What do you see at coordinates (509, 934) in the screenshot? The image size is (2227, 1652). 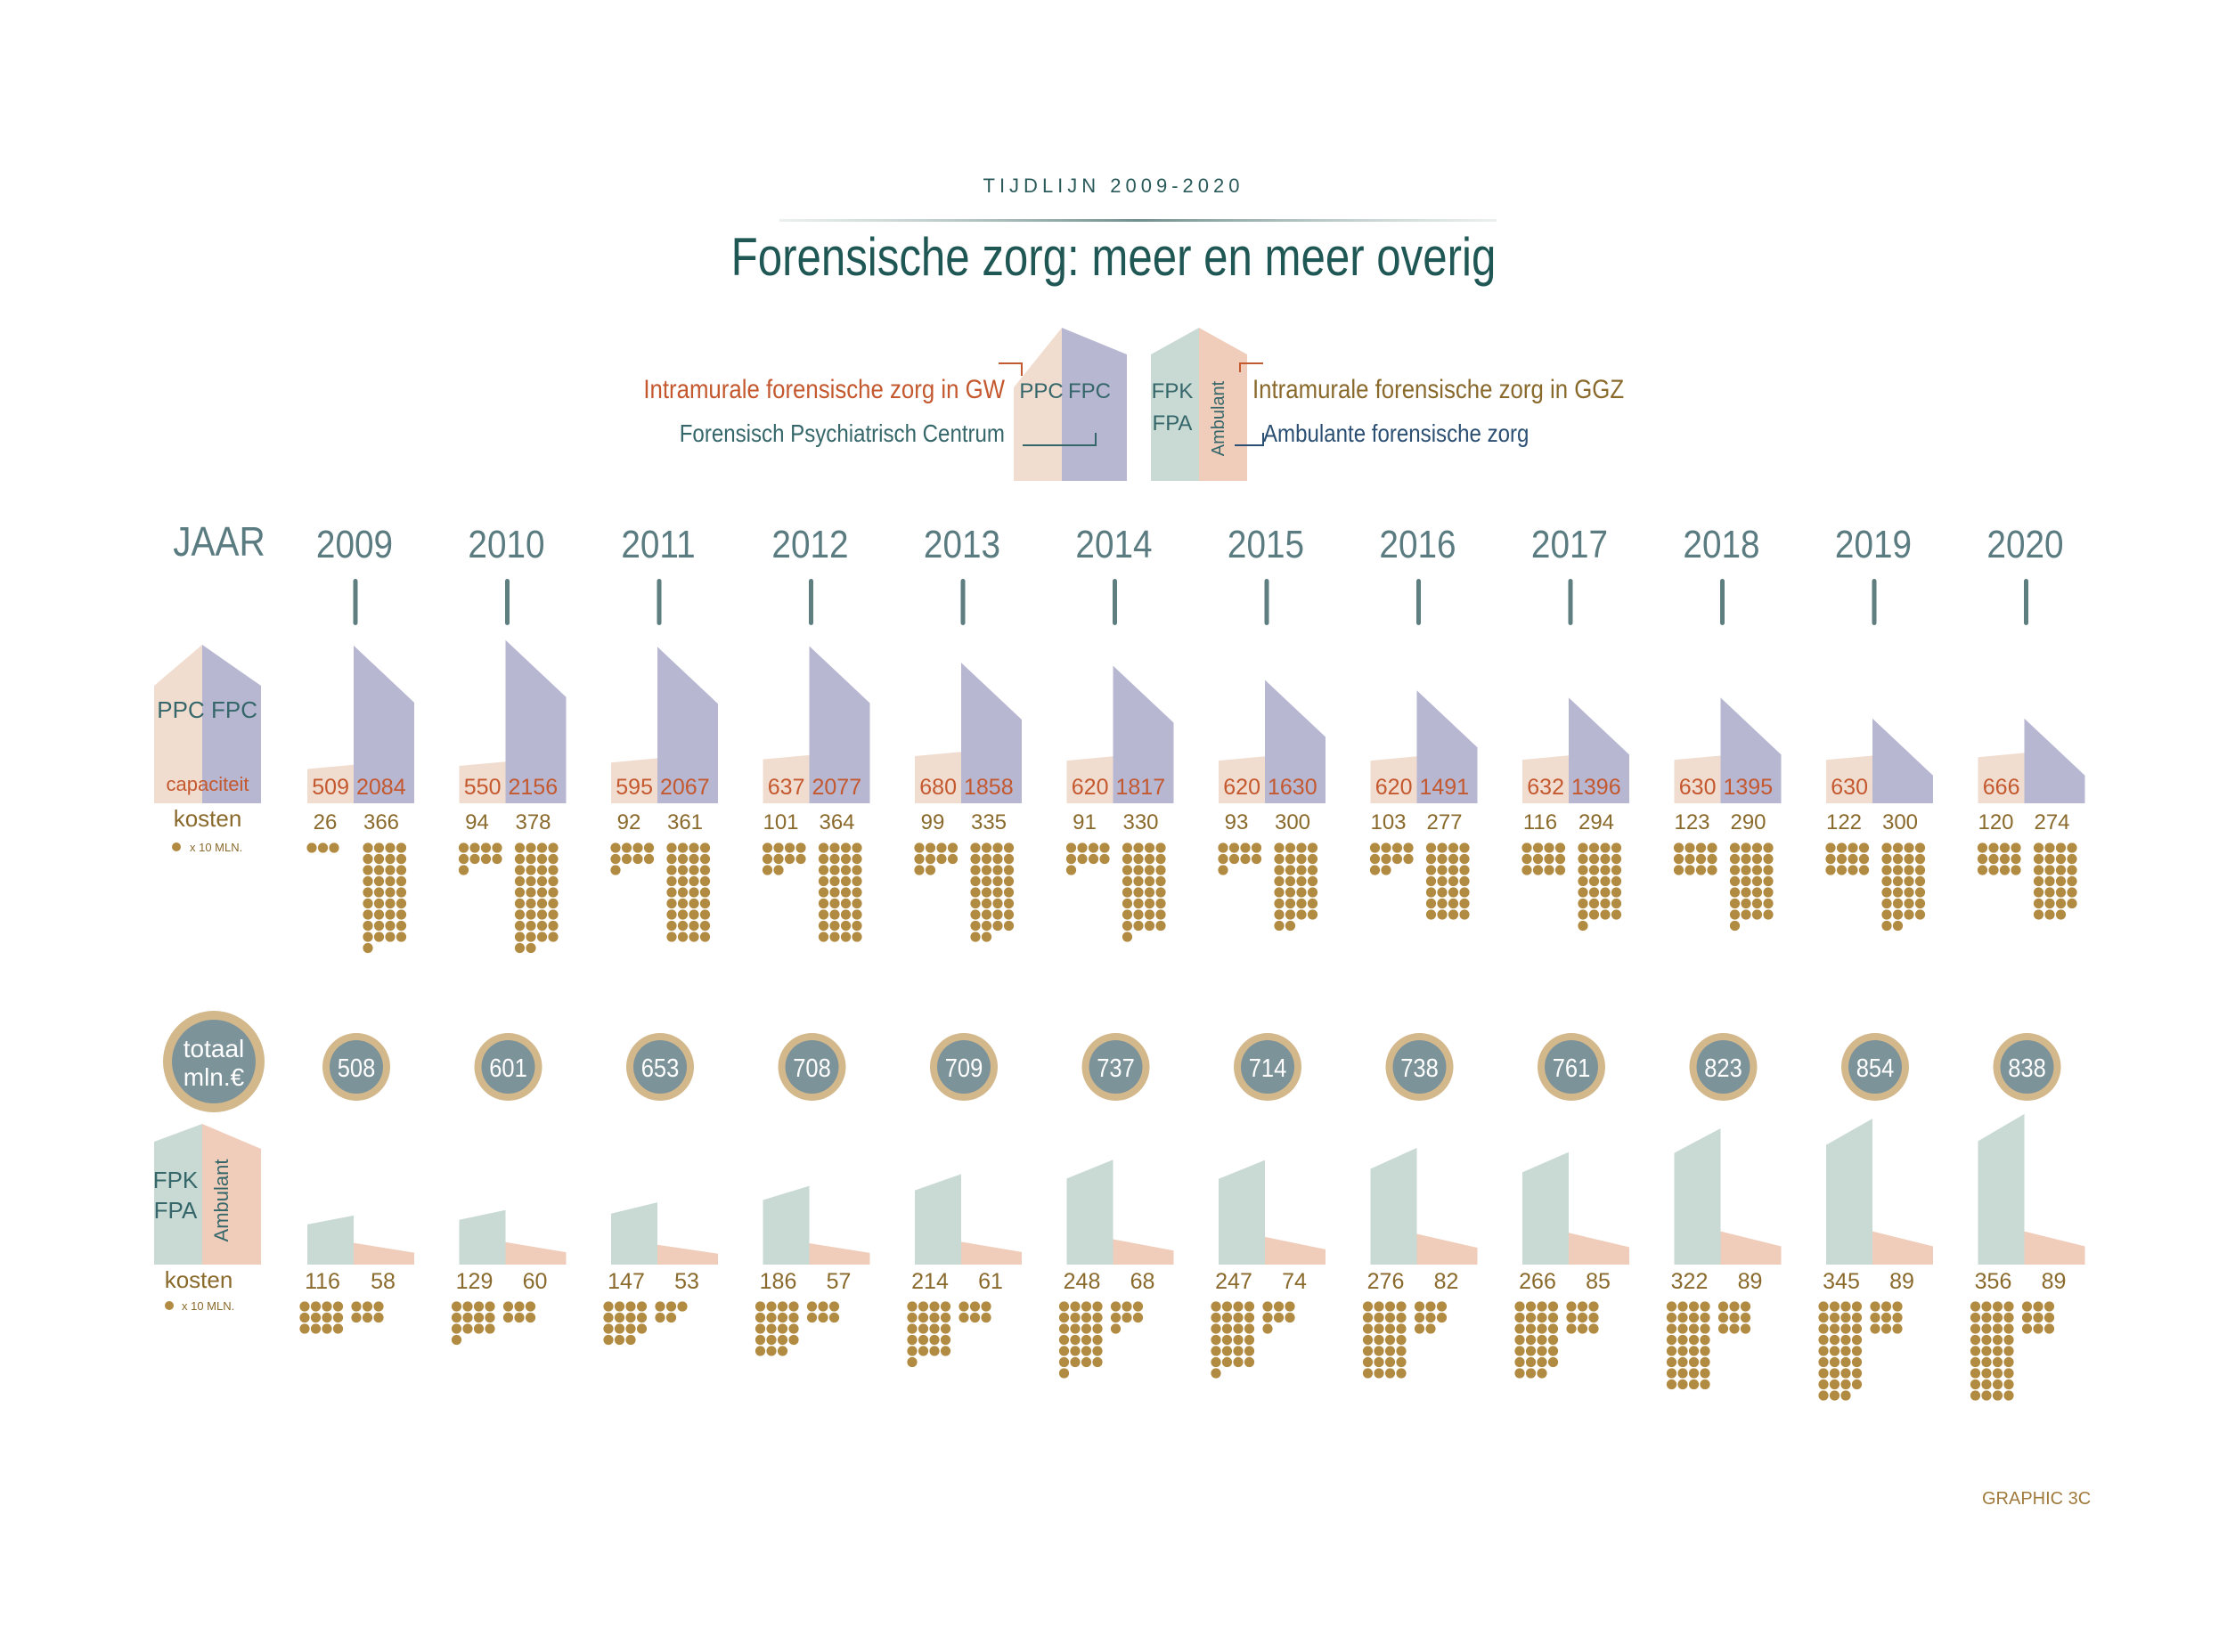 I see `year-column-2010: 2010 550 2156 94 378 601 129 60` at bounding box center [509, 934].